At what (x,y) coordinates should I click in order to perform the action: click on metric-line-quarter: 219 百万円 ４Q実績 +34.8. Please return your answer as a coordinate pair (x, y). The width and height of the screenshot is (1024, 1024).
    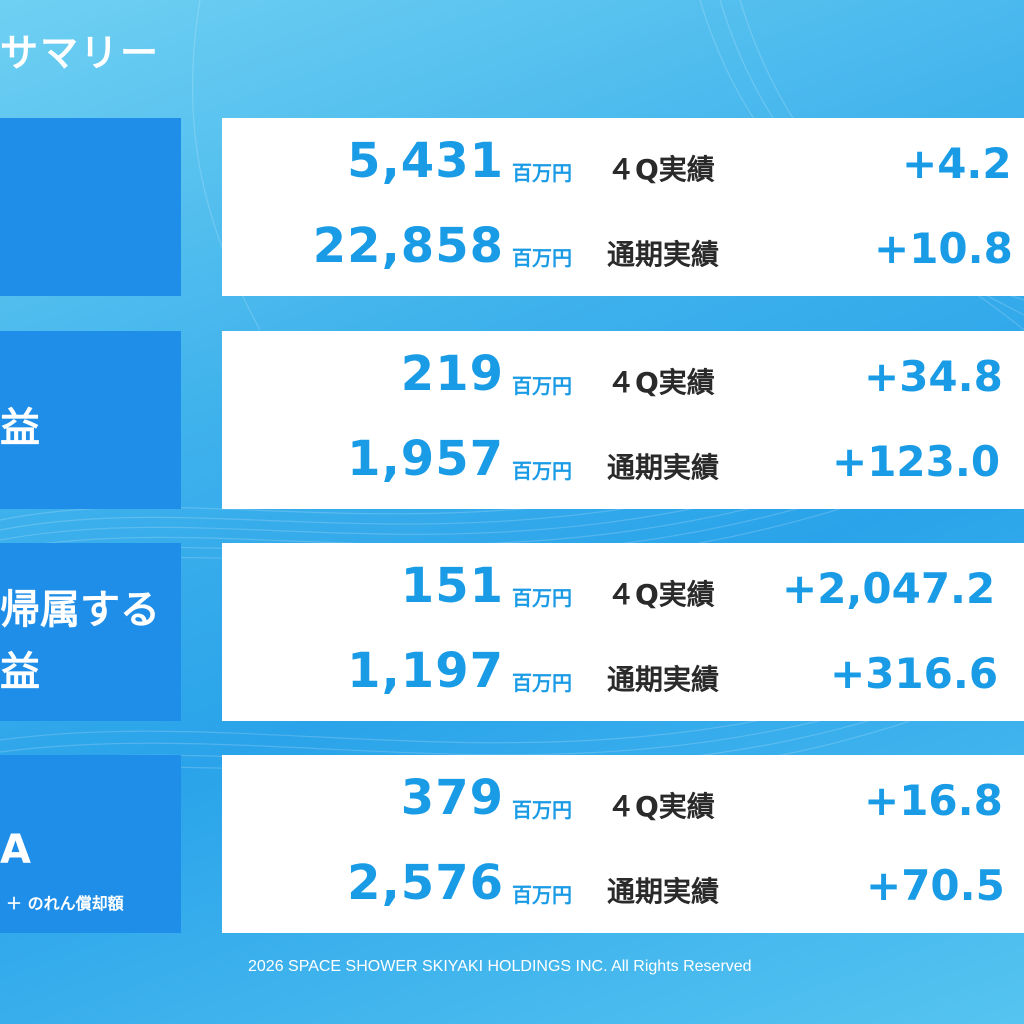
    Looking at the image, I should click on (623, 374).